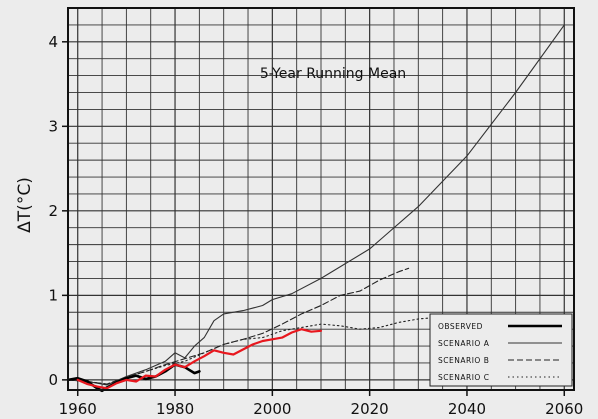 Image resolution: width=598 pixels, height=419 pixels. Describe the element at coordinates (463, 377) in the screenshot. I see `legend-label: SCENARIO C` at that location.